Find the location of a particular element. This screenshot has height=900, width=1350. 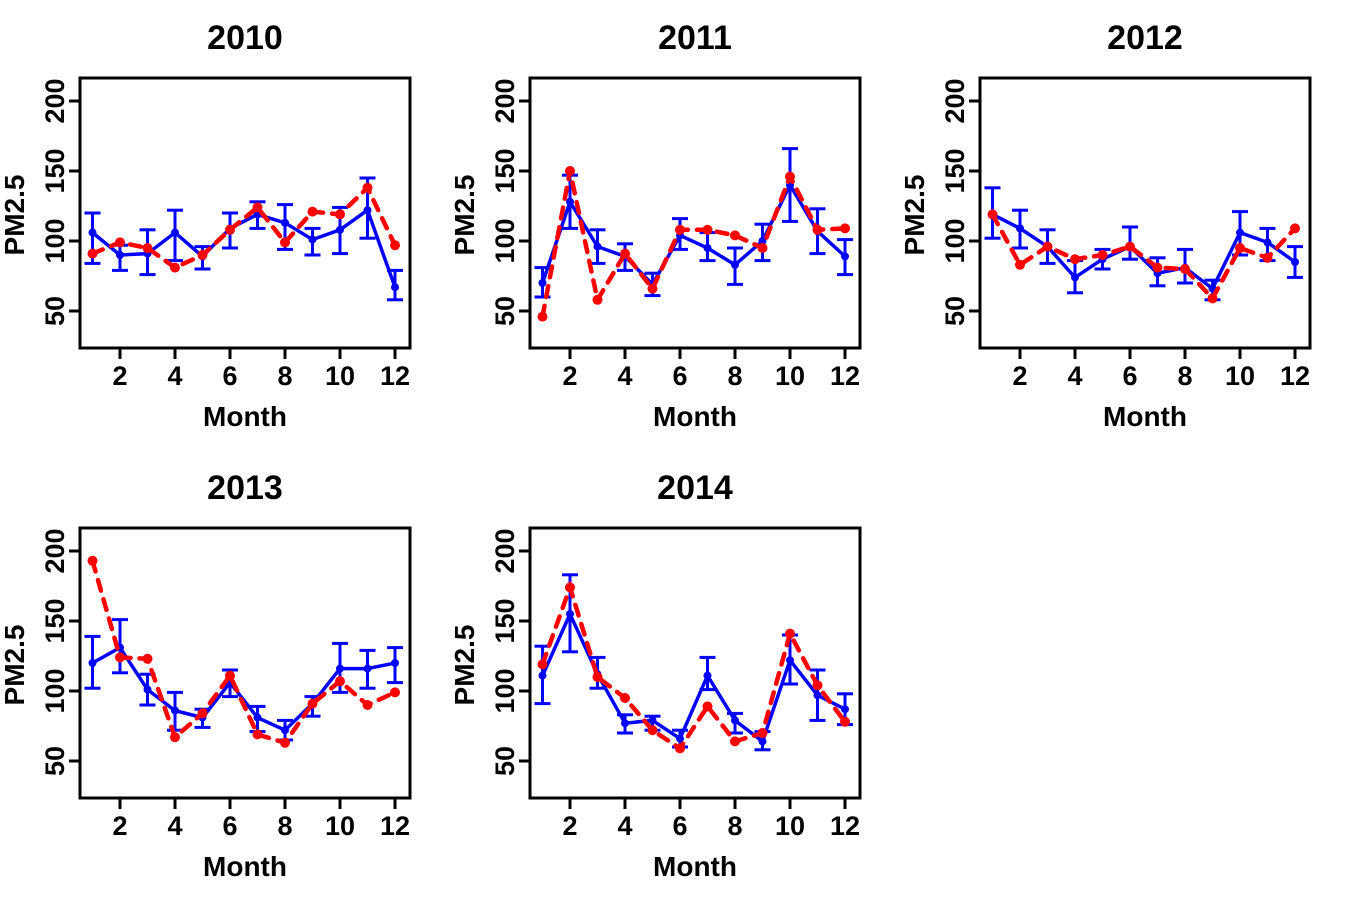

panel-title: 2013 is located at coordinates (245, 488).